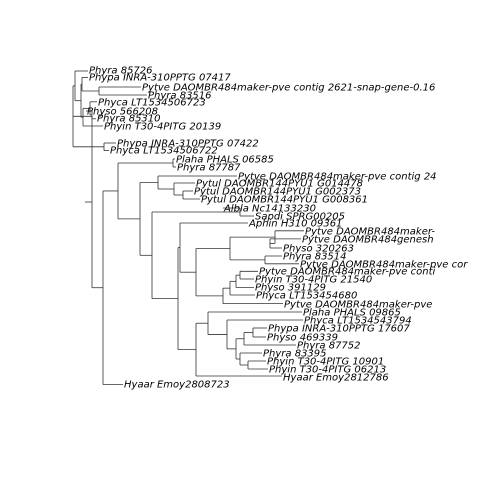  I want to click on leaf-label: Pytve DAOMBR484maker-pve, so click(358, 305).